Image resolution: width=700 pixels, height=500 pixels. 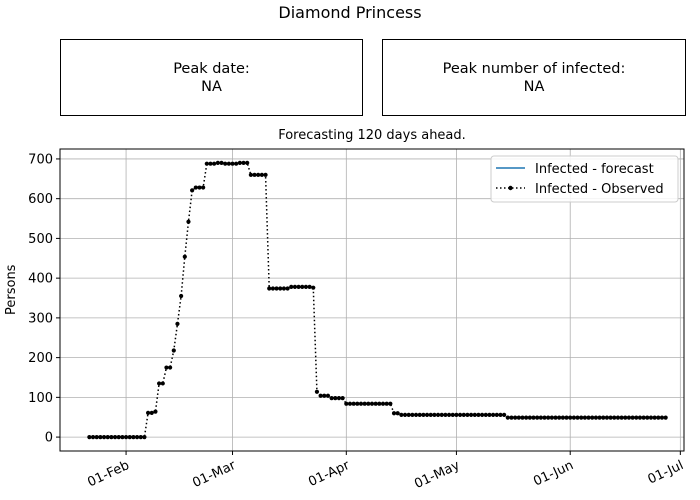 I want to click on y-tick-label: 400, so click(x=40, y=279).